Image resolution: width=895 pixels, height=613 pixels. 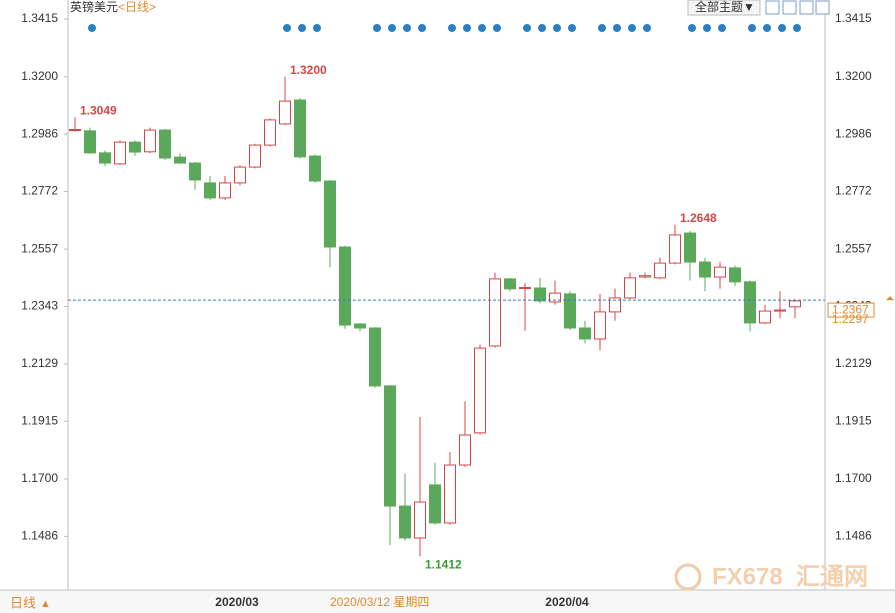 What do you see at coordinates (45, 604) in the screenshot?
I see `period-toggle: ▲` at bounding box center [45, 604].